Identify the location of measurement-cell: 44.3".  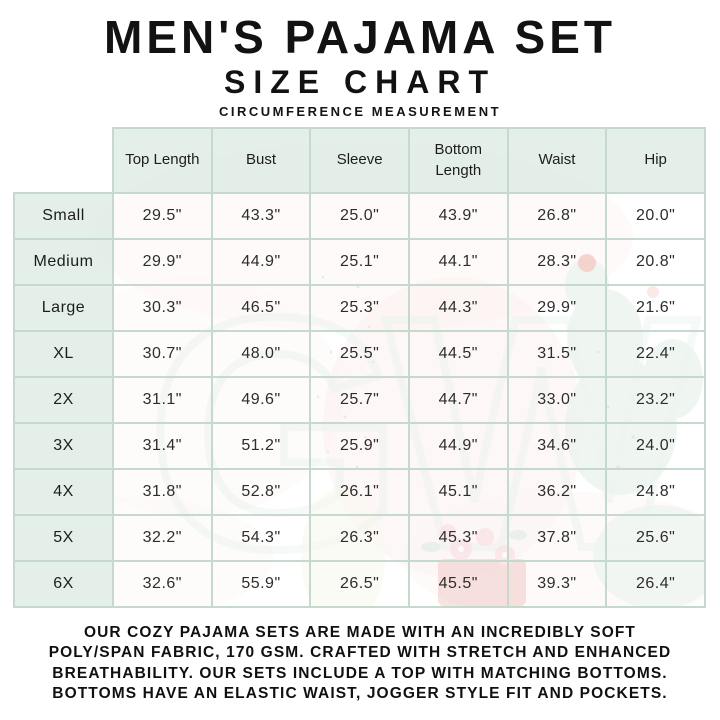
(458, 308).